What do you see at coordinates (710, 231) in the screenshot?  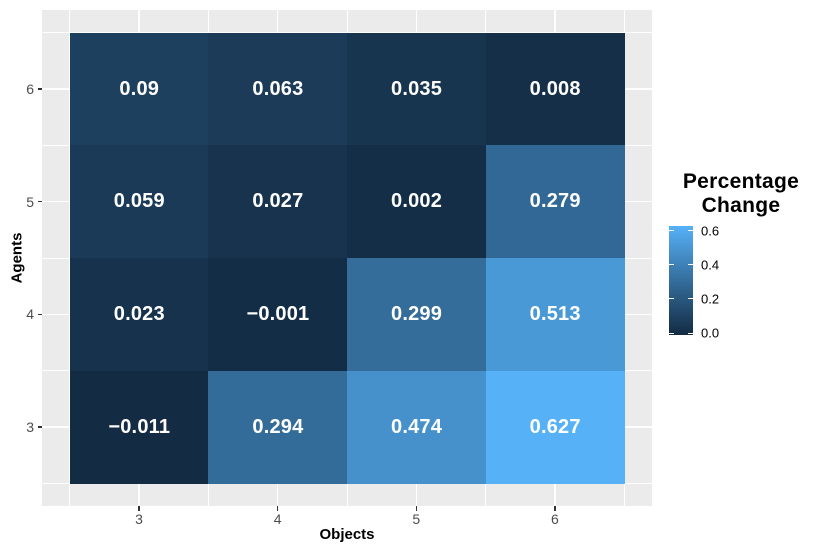 I see `legend-tick-label: 0.6` at bounding box center [710, 231].